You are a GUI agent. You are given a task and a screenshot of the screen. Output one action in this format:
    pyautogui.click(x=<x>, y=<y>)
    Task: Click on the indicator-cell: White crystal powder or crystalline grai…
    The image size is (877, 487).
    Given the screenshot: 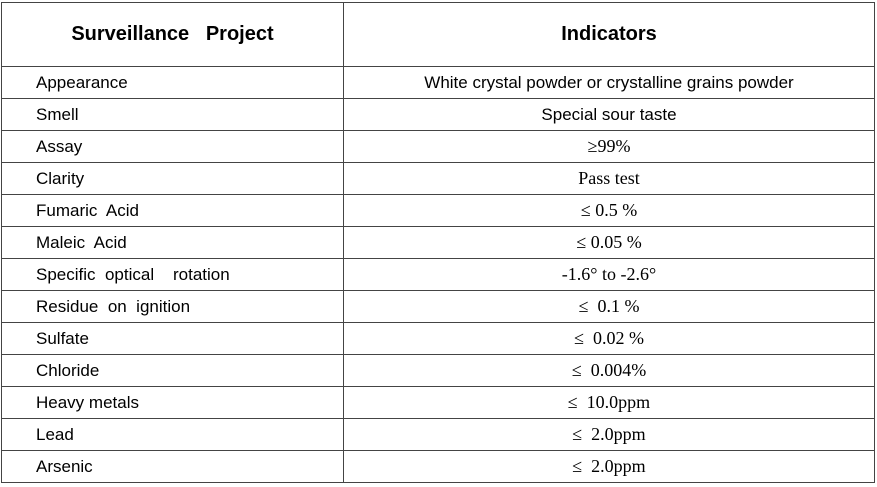 What is the action you would take?
    pyautogui.click(x=609, y=82)
    